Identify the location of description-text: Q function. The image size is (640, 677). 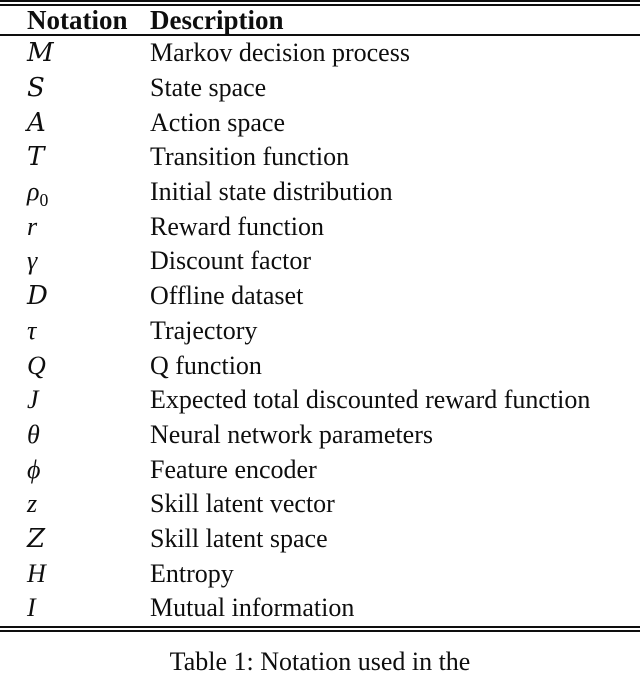
(206, 365).